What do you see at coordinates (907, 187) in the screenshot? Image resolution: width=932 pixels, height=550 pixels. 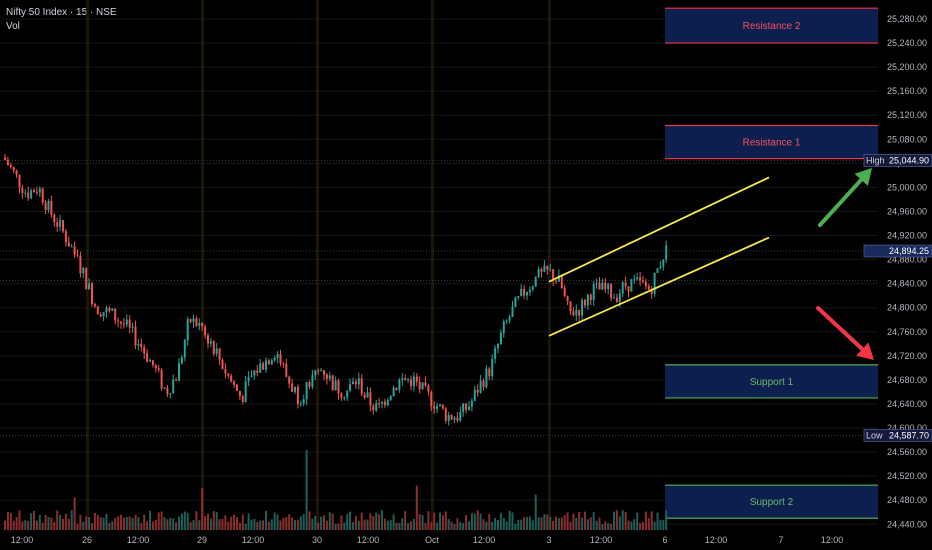 I see `price-tick-label: 25,000.00` at bounding box center [907, 187].